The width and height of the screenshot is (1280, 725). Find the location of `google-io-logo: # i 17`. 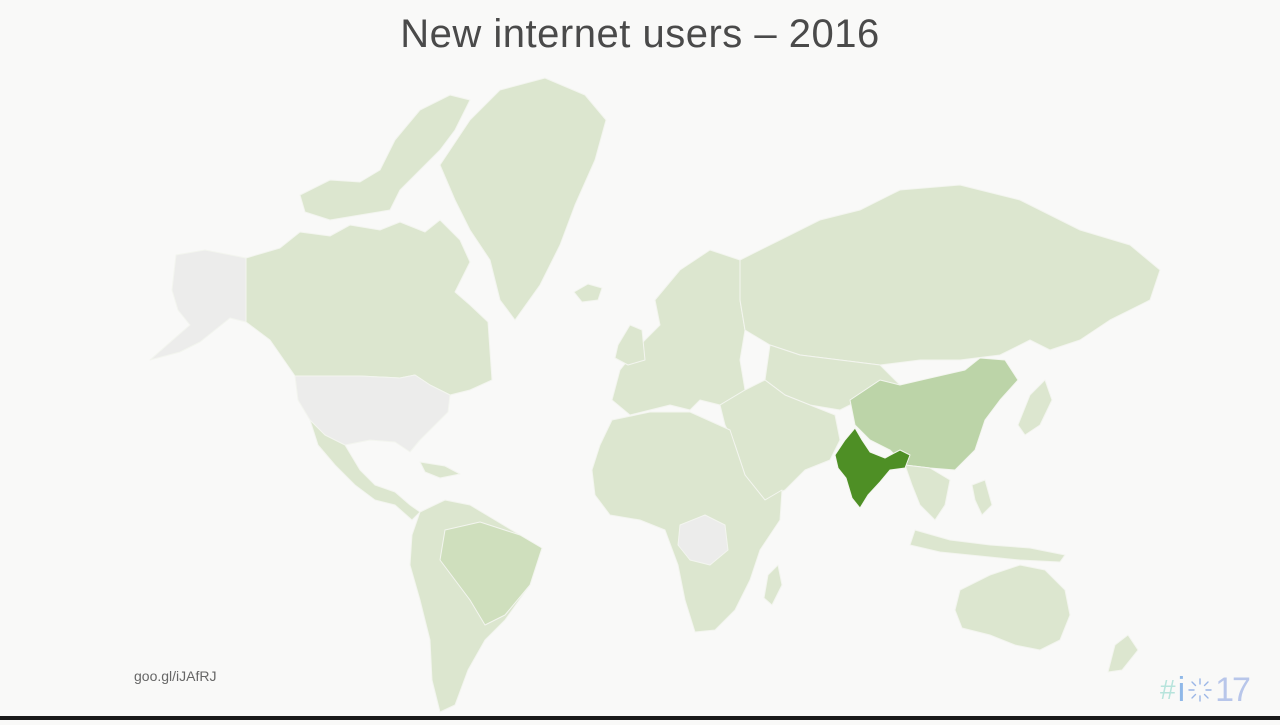

google-io-logo: # i 17 is located at coordinates (1210, 690).